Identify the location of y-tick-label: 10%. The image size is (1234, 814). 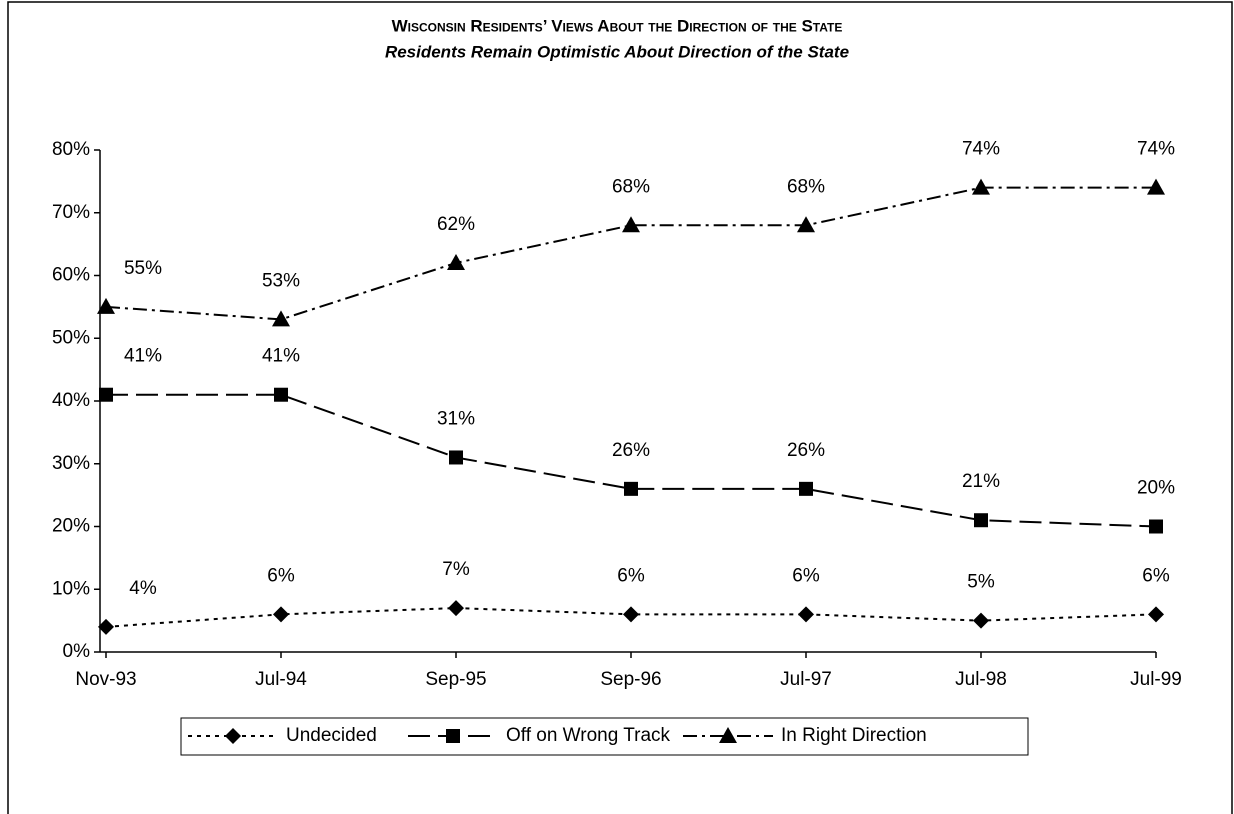
(71, 588).